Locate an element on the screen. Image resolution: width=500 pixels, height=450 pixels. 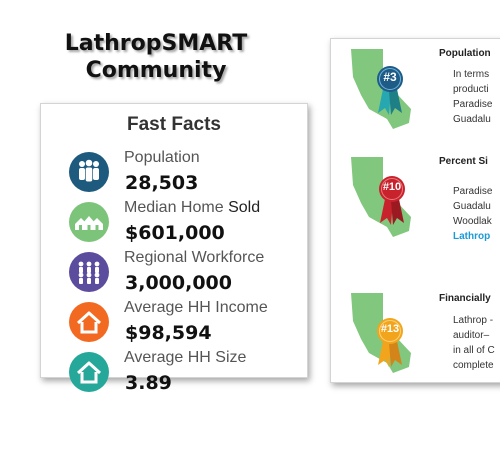
house-size-icon is located at coordinates (89, 372).